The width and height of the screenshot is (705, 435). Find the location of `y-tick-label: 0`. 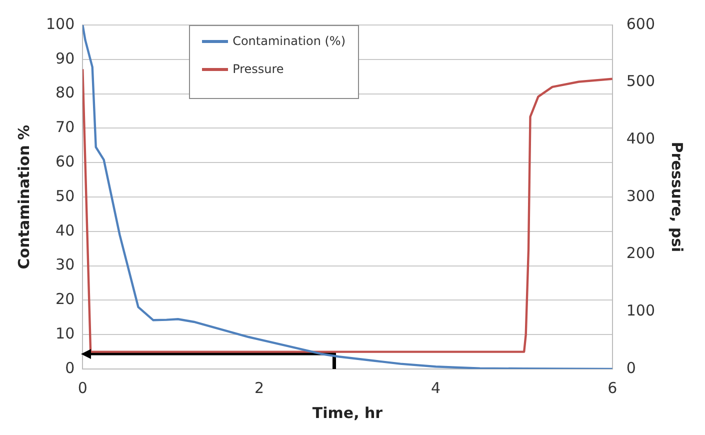

y-tick-label: 0 is located at coordinates (70, 367).